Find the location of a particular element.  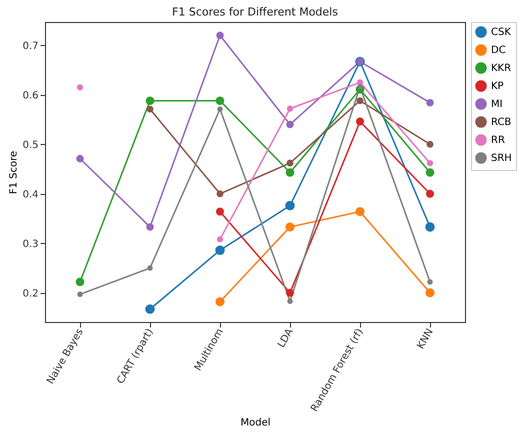

y-tick-label: 0.7 is located at coordinates (30, 46).